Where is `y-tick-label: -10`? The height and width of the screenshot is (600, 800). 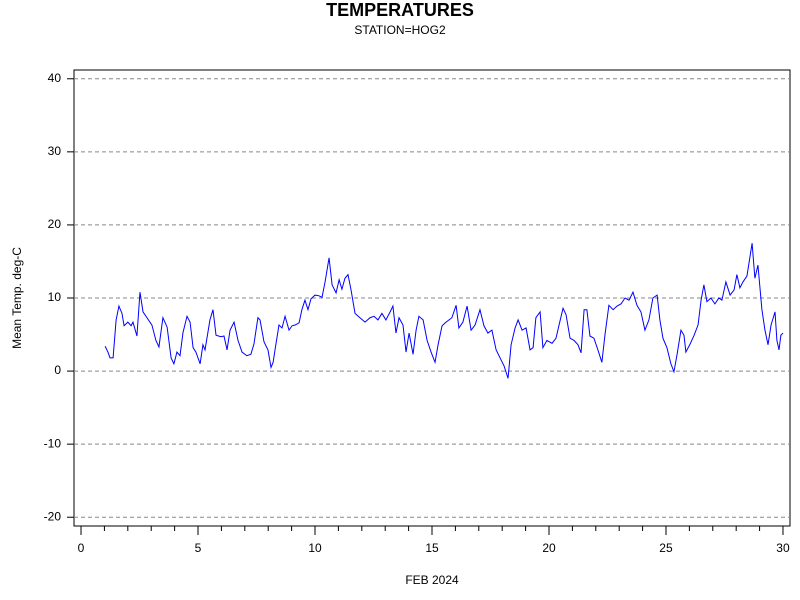
y-tick-label: -10 is located at coordinates (53, 443).